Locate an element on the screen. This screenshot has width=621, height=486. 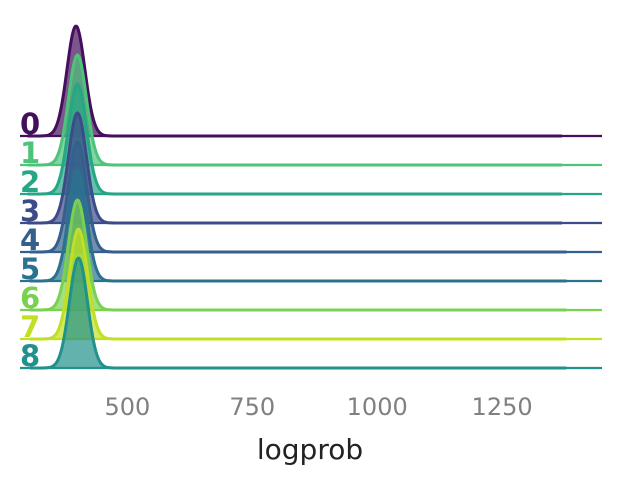
x-tick-label: 750 is located at coordinates (252, 407).